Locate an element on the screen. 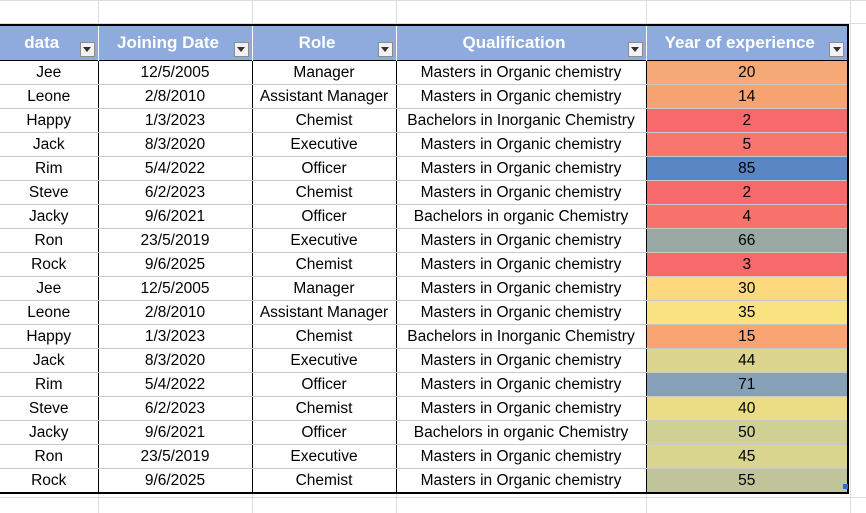 The height and width of the screenshot is (513, 866). cell-year-of-experience: 44 is located at coordinates (747, 360).